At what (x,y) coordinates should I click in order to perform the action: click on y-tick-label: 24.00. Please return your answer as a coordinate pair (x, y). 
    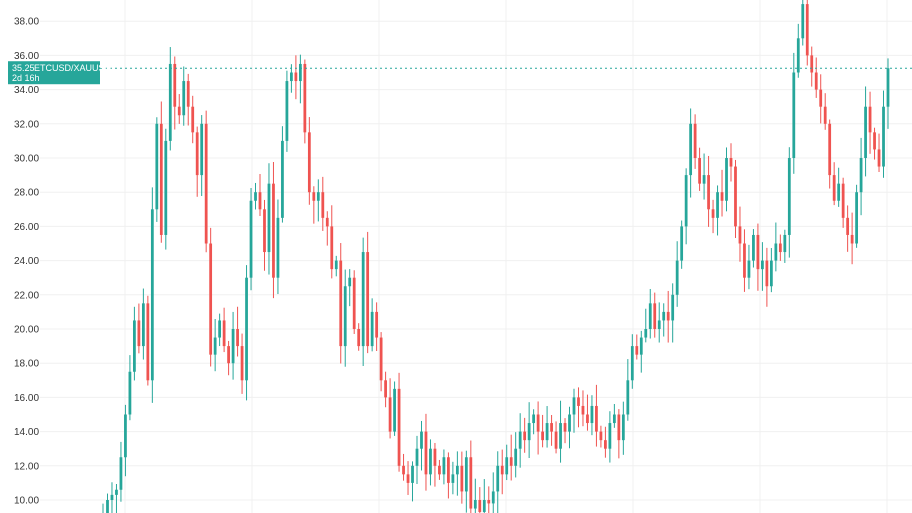
    Looking at the image, I should click on (26, 261).